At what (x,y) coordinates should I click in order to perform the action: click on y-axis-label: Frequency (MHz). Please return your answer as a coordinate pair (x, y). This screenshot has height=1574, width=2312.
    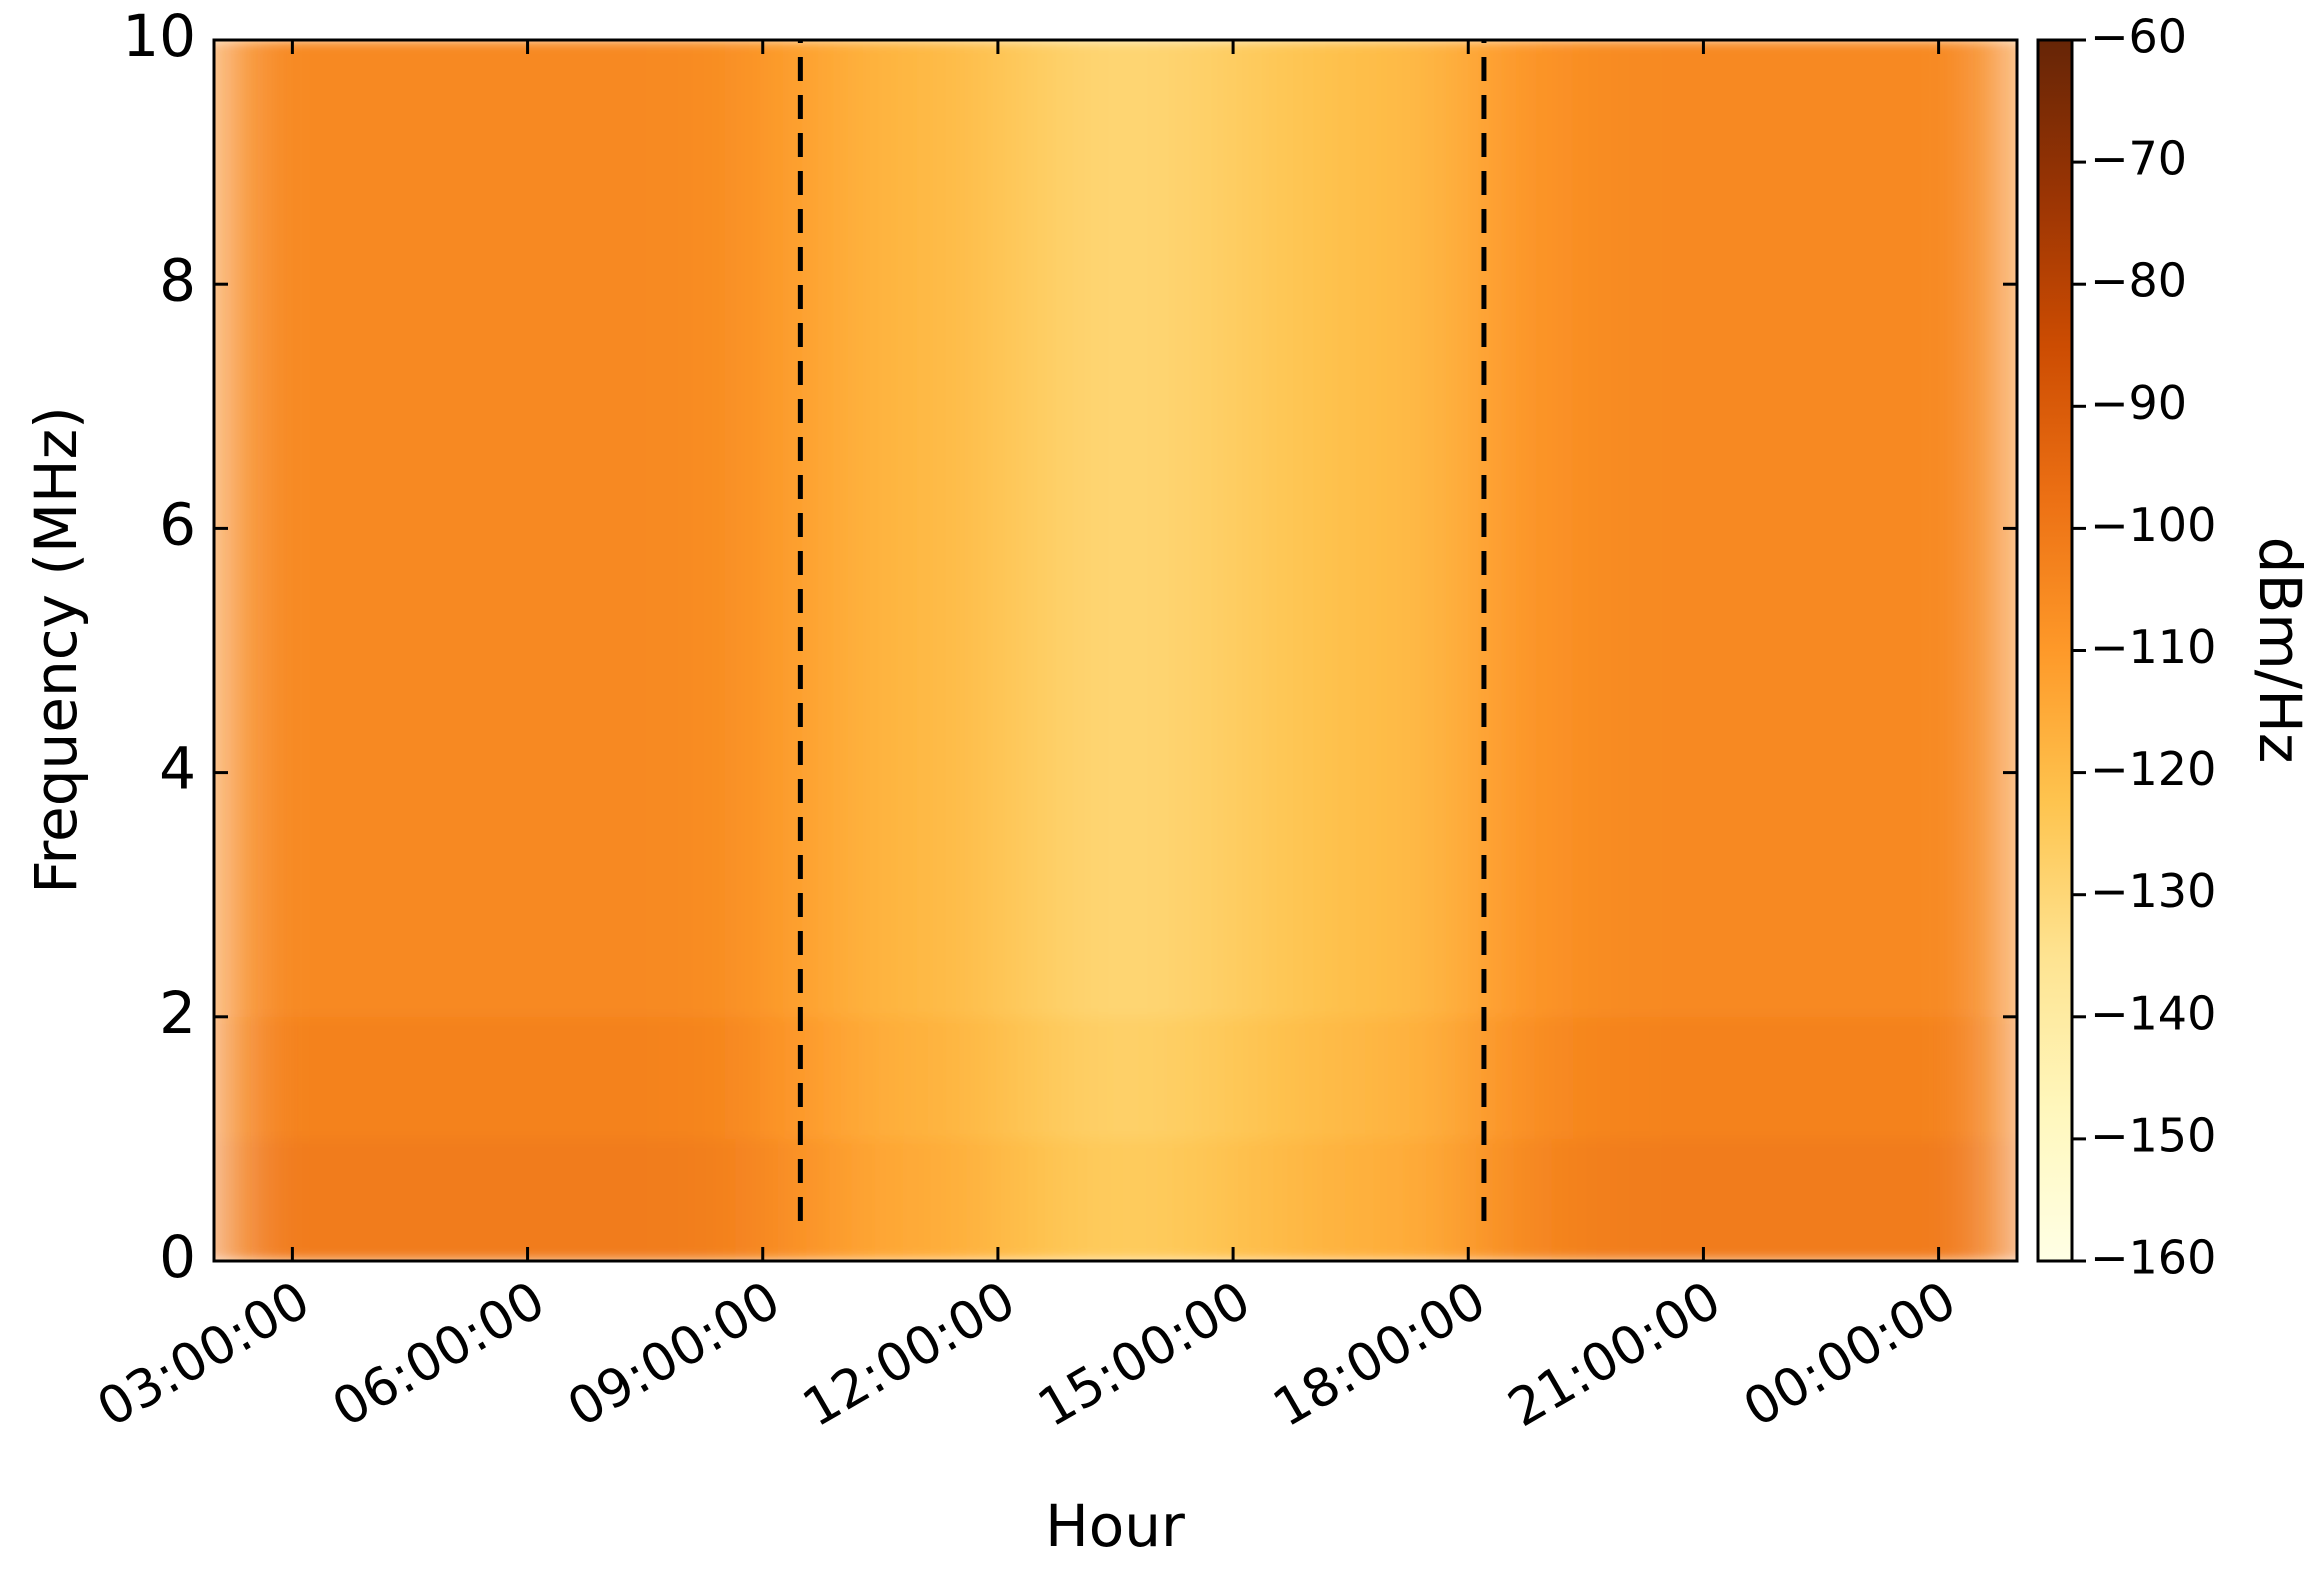
    Looking at the image, I should click on (56, 649).